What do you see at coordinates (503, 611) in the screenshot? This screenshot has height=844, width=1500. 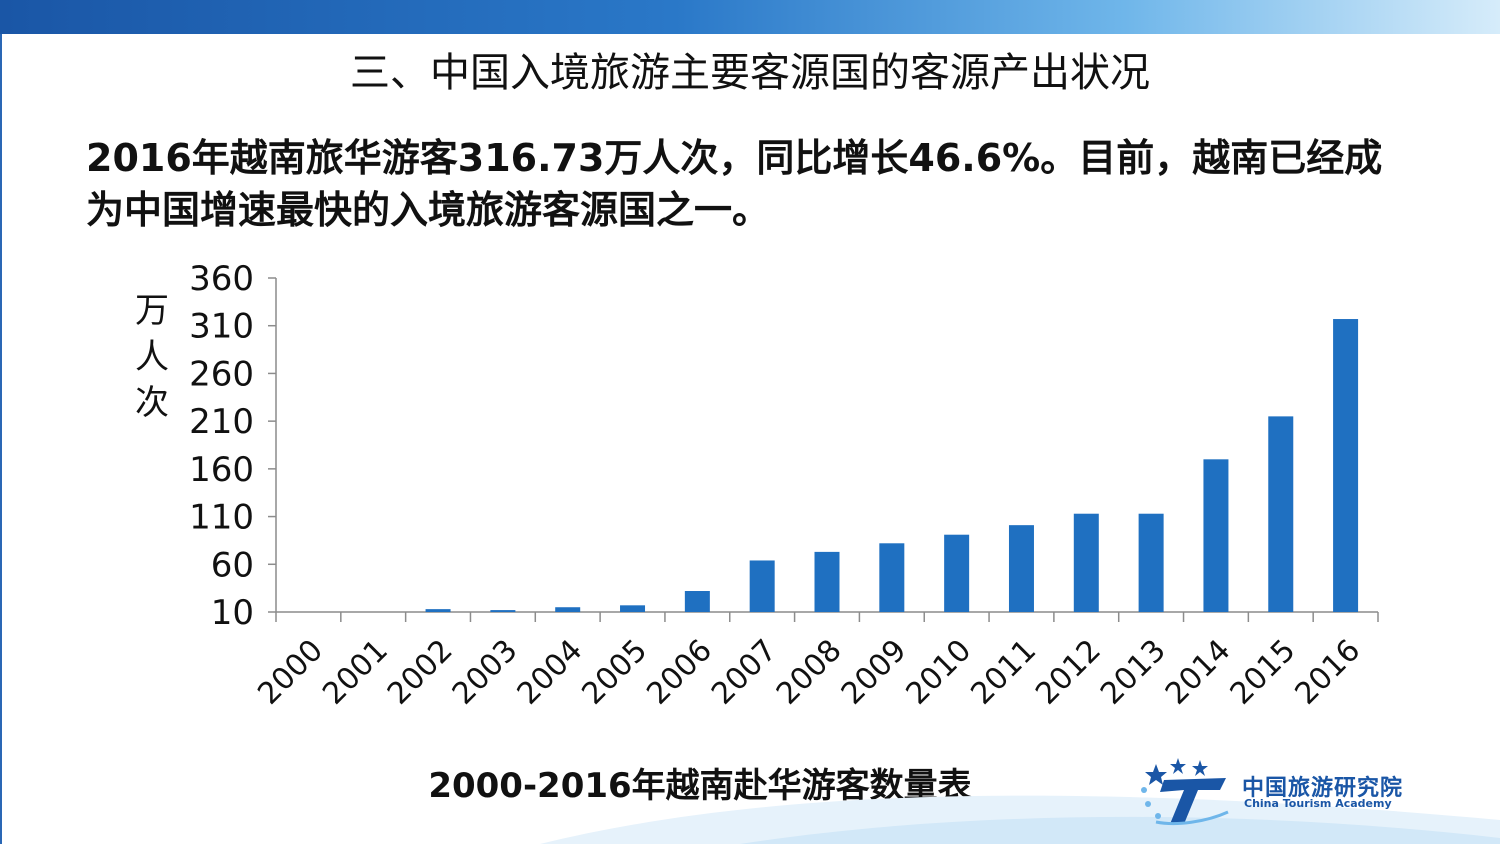 I see `bar-2003` at bounding box center [503, 611].